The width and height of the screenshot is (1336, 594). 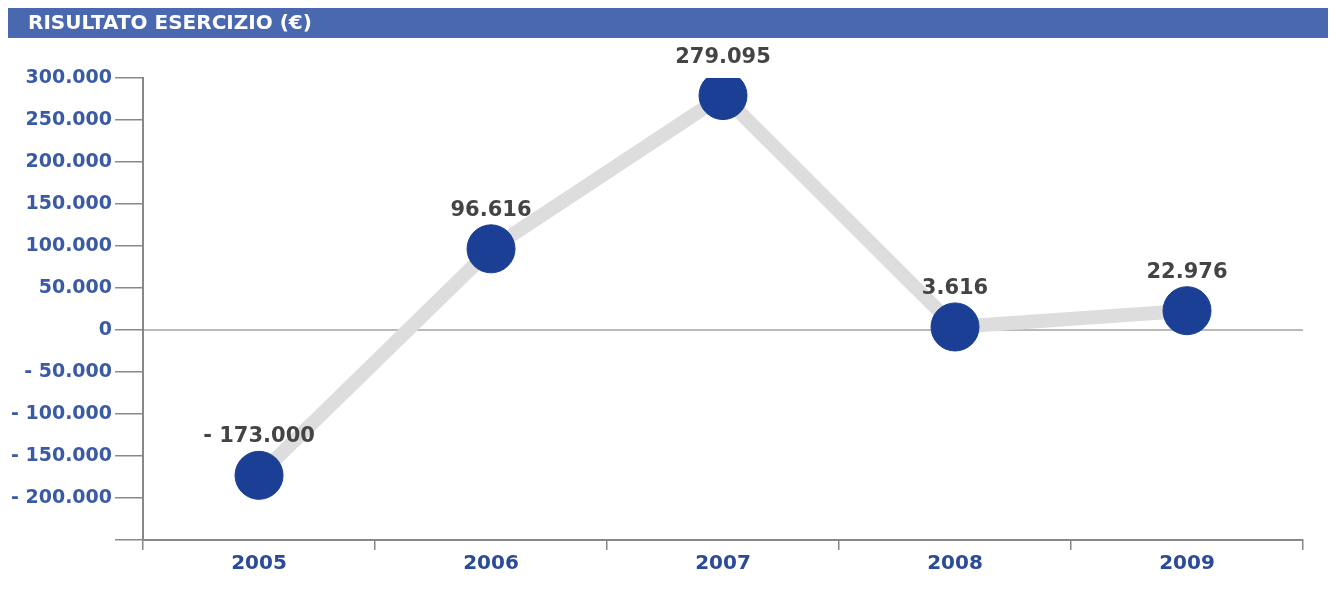 What do you see at coordinates (259, 435) in the screenshot?
I see `text: - 173.000` at bounding box center [259, 435].